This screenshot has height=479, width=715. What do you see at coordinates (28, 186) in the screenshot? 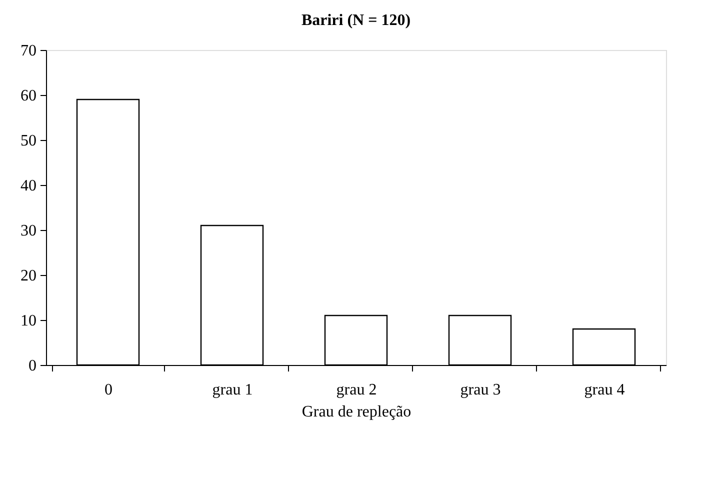
I see `y-tick-label: 40` at bounding box center [28, 186].